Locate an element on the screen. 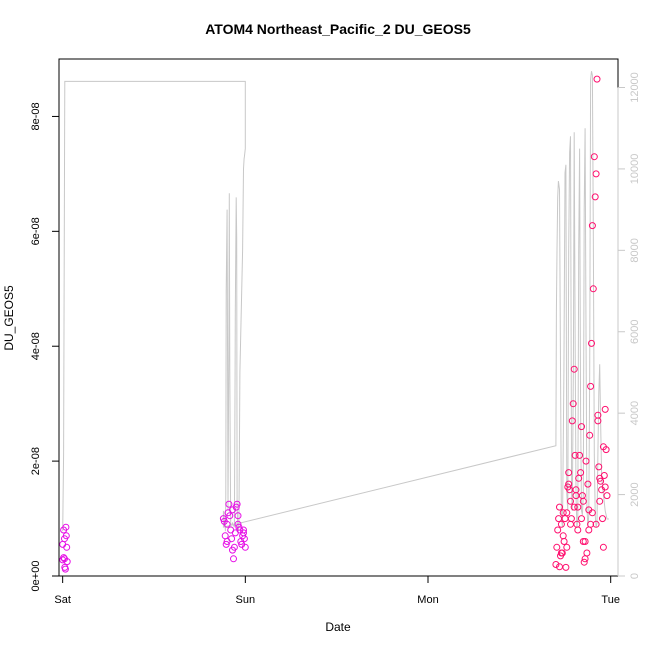 The width and height of the screenshot is (650, 650). y-axis-label: DU_GEOS5 is located at coordinates (9, 318).